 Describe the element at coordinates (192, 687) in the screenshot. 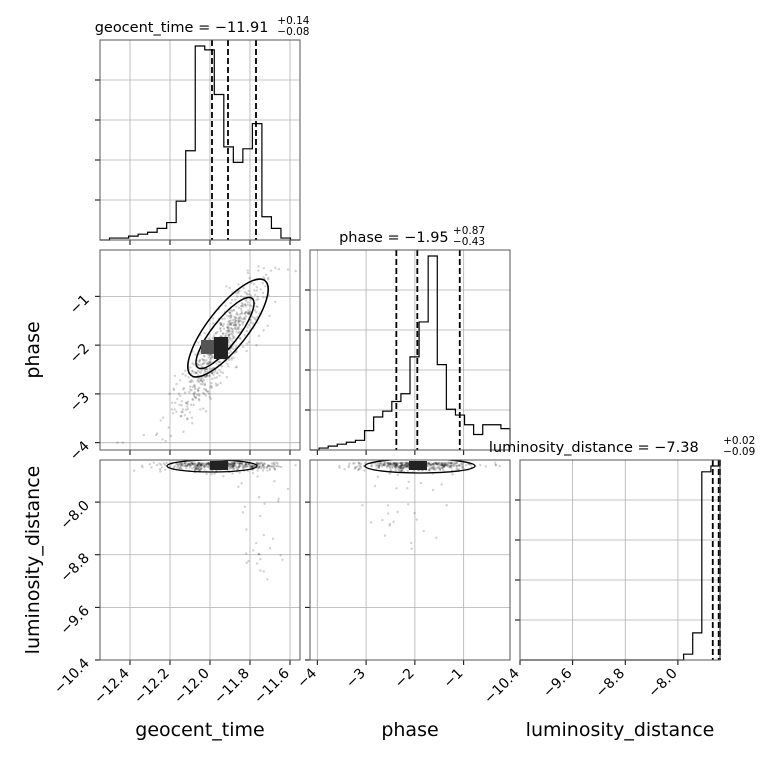

I see `x-tick-label: −12.0` at that location.